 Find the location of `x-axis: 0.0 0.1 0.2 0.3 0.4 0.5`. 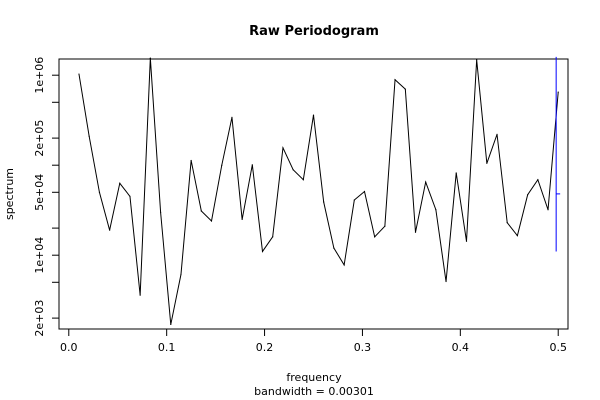

x-axis: 0.0 0.1 0.2 0.3 0.4 0.5 is located at coordinates (313, 341).